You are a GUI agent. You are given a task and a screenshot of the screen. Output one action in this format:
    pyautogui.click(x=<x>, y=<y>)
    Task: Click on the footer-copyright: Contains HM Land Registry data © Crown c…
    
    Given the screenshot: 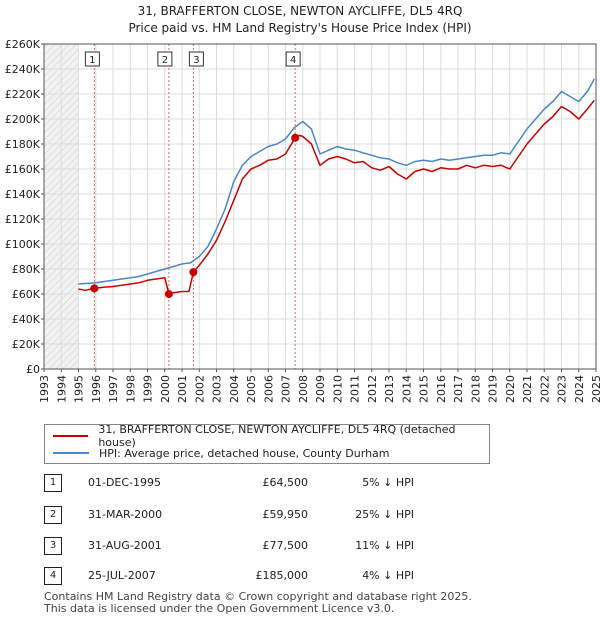 What is the action you would take?
    pyautogui.click(x=258, y=596)
    